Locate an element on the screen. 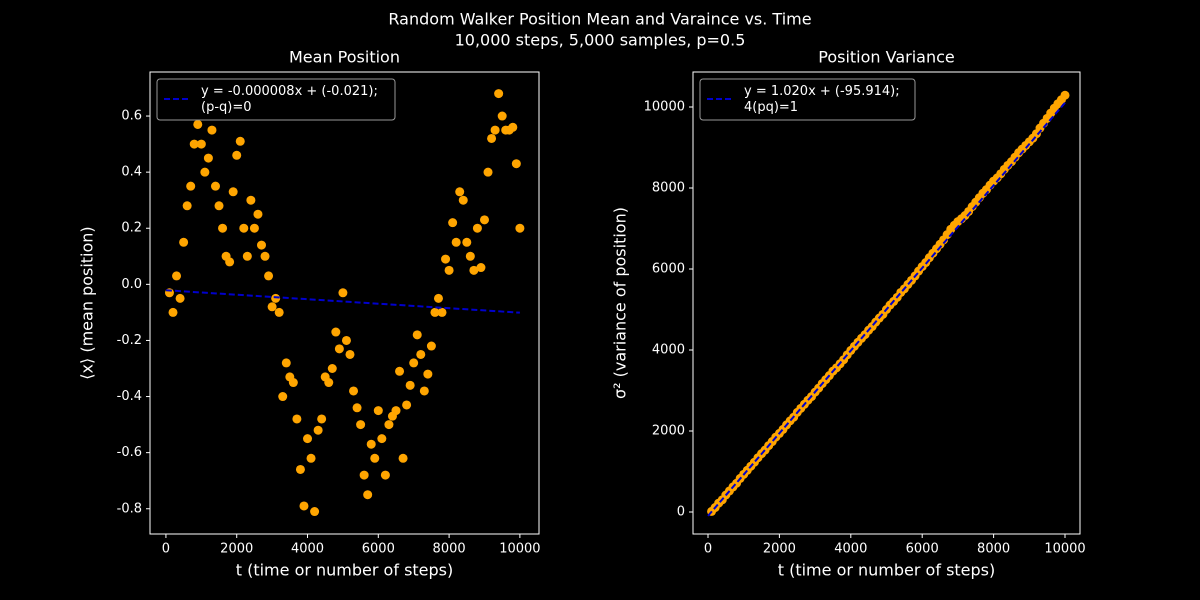 This screenshot has width=1200, height=600. y-tick-label: -0.6 is located at coordinates (129, 452).